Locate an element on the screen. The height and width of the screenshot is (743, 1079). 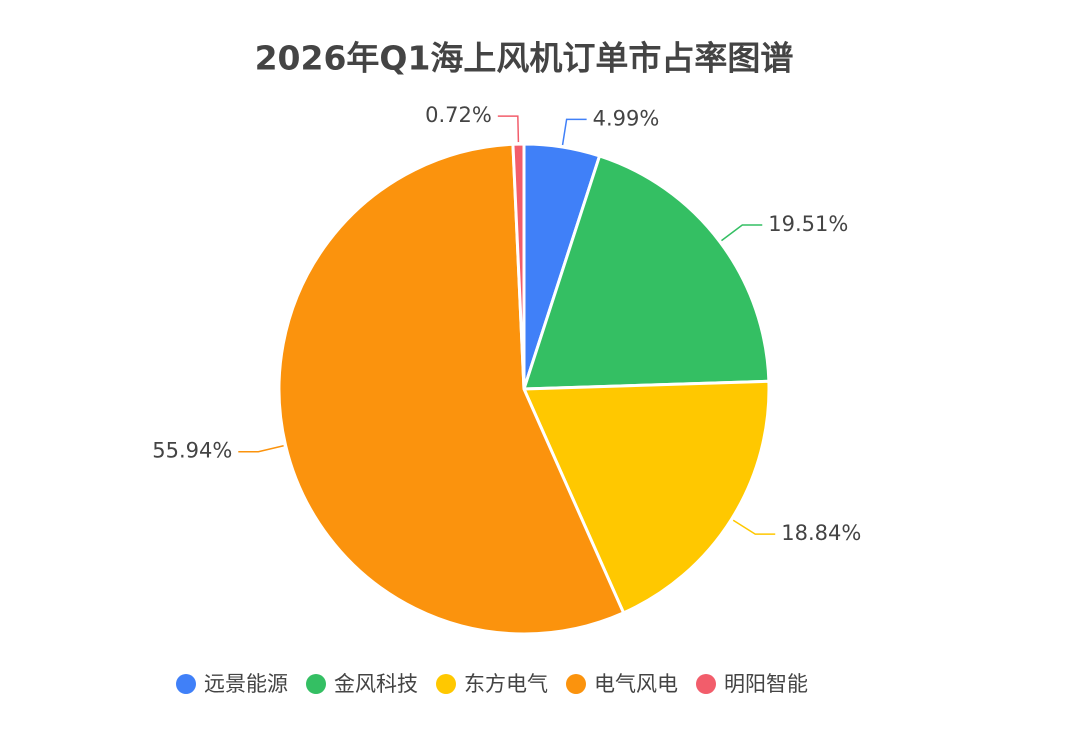
legend-label: 金风科技 is located at coordinates (376, 684).